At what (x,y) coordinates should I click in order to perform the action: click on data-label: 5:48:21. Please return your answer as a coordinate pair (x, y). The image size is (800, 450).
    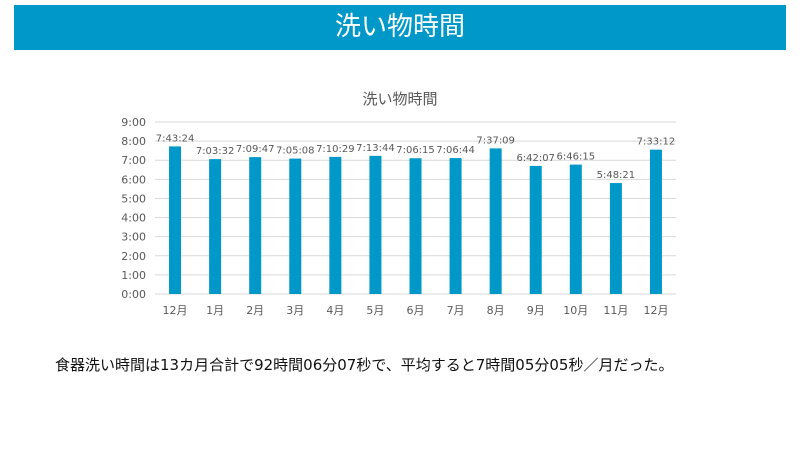
    Looking at the image, I should click on (616, 175).